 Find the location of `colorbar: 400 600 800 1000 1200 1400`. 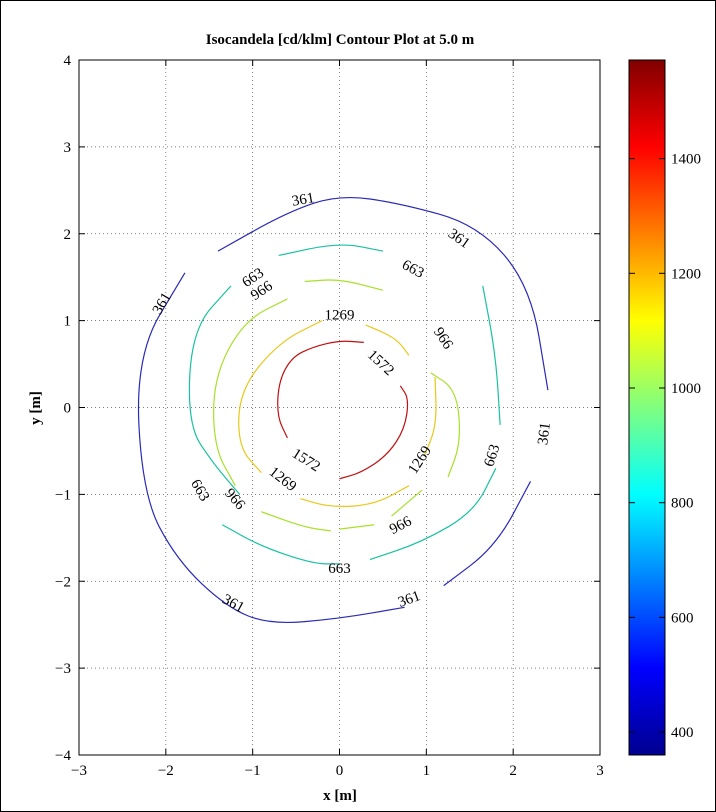

colorbar: 400 600 800 1000 1200 1400 is located at coordinates (664, 407).